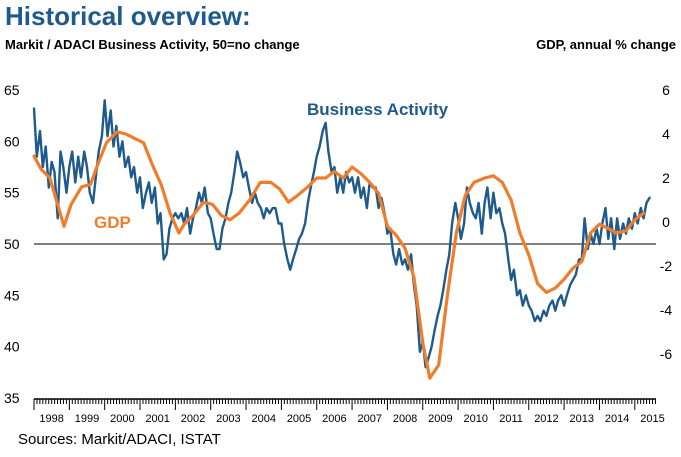 The image size is (681, 457). What do you see at coordinates (12, 193) in the screenshot?
I see `left-tick-label: 55` at bounding box center [12, 193].